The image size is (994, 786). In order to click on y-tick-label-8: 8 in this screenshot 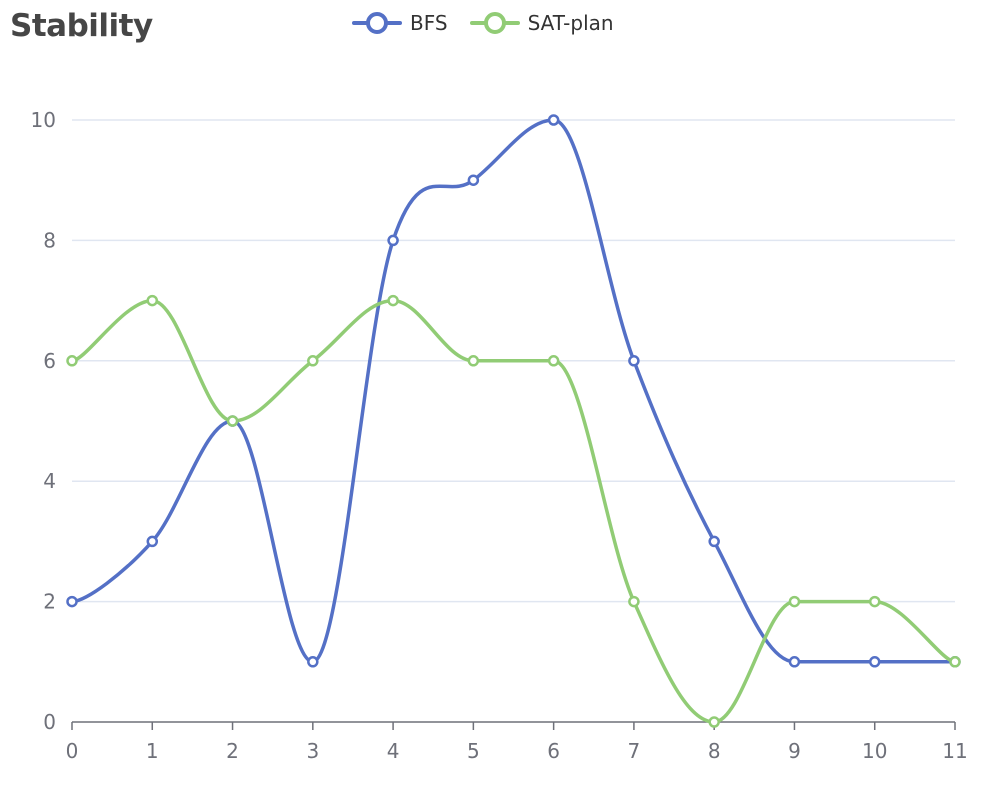, I will do `click(49, 240)`.